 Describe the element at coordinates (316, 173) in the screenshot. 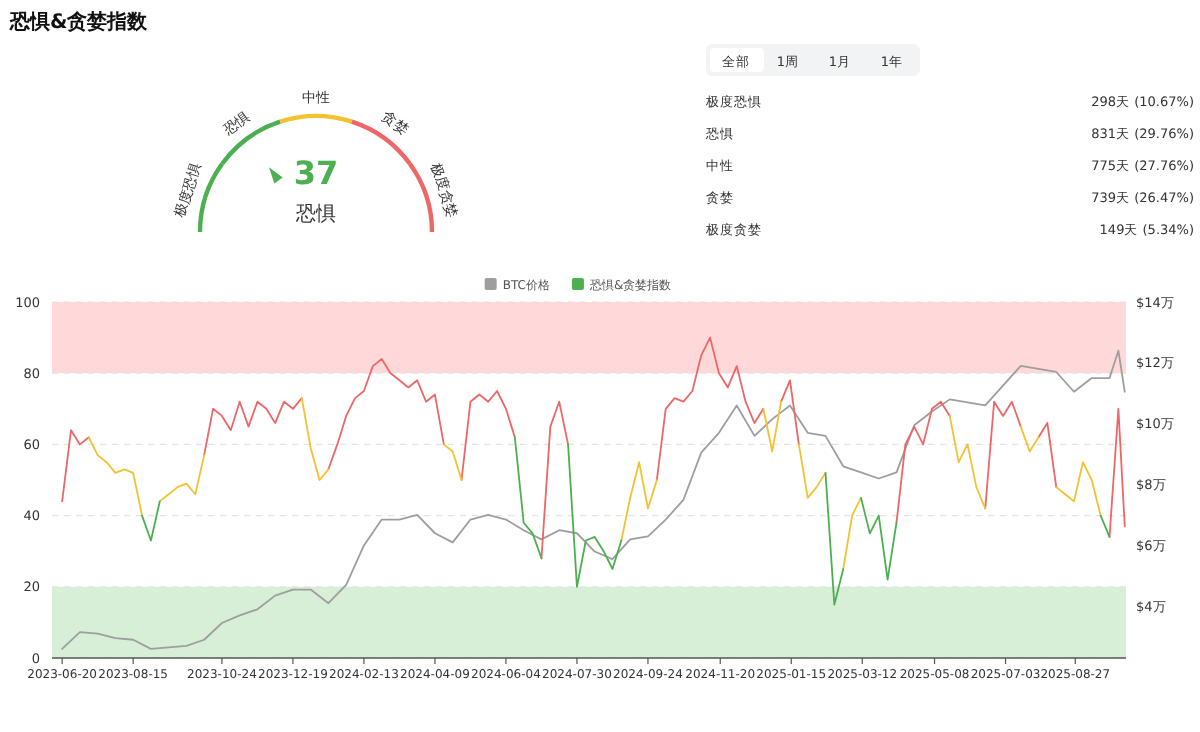

I see `text: 37` at that location.